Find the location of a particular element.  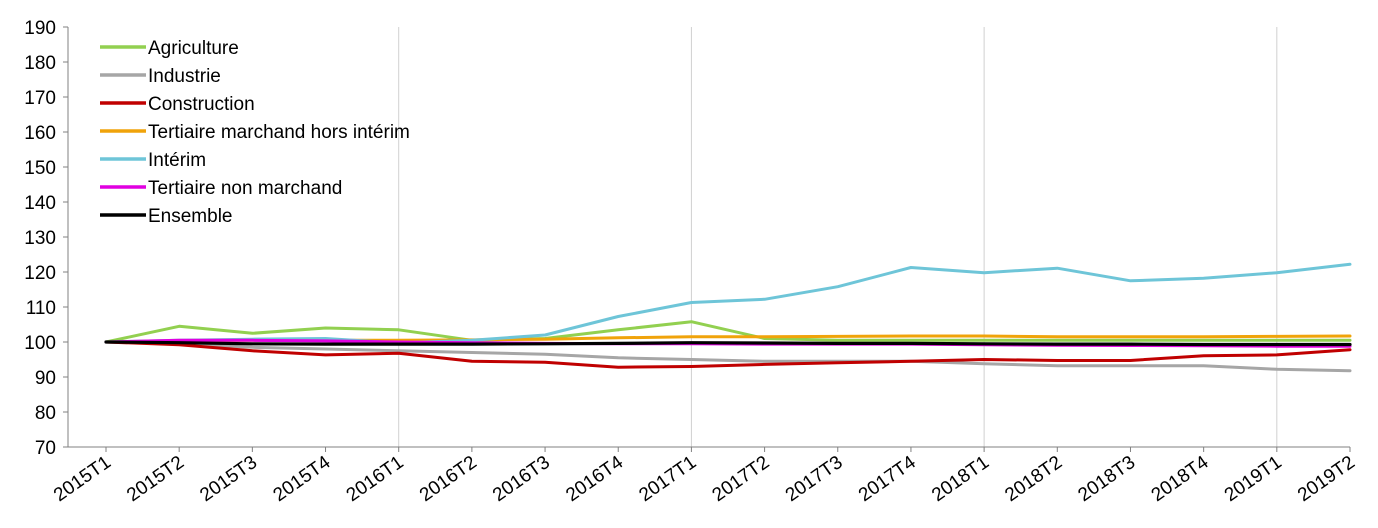

y-tick-label: 90 is located at coordinates (45, 378).